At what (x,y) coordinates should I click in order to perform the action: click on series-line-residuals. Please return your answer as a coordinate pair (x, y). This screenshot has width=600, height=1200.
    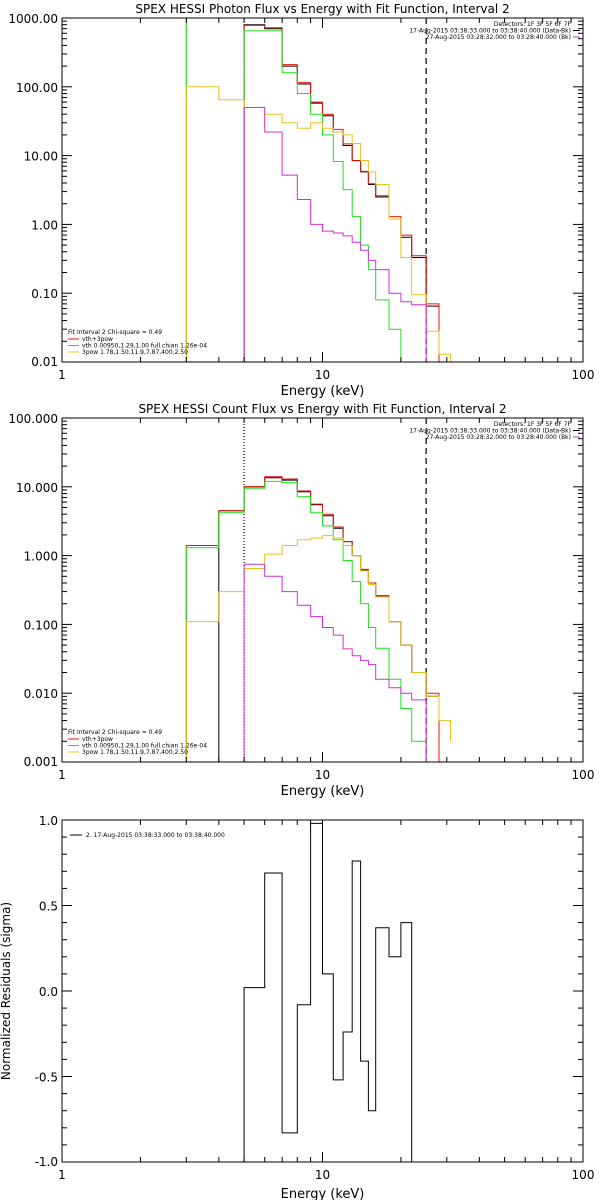
    Looking at the image, I should click on (328, 992).